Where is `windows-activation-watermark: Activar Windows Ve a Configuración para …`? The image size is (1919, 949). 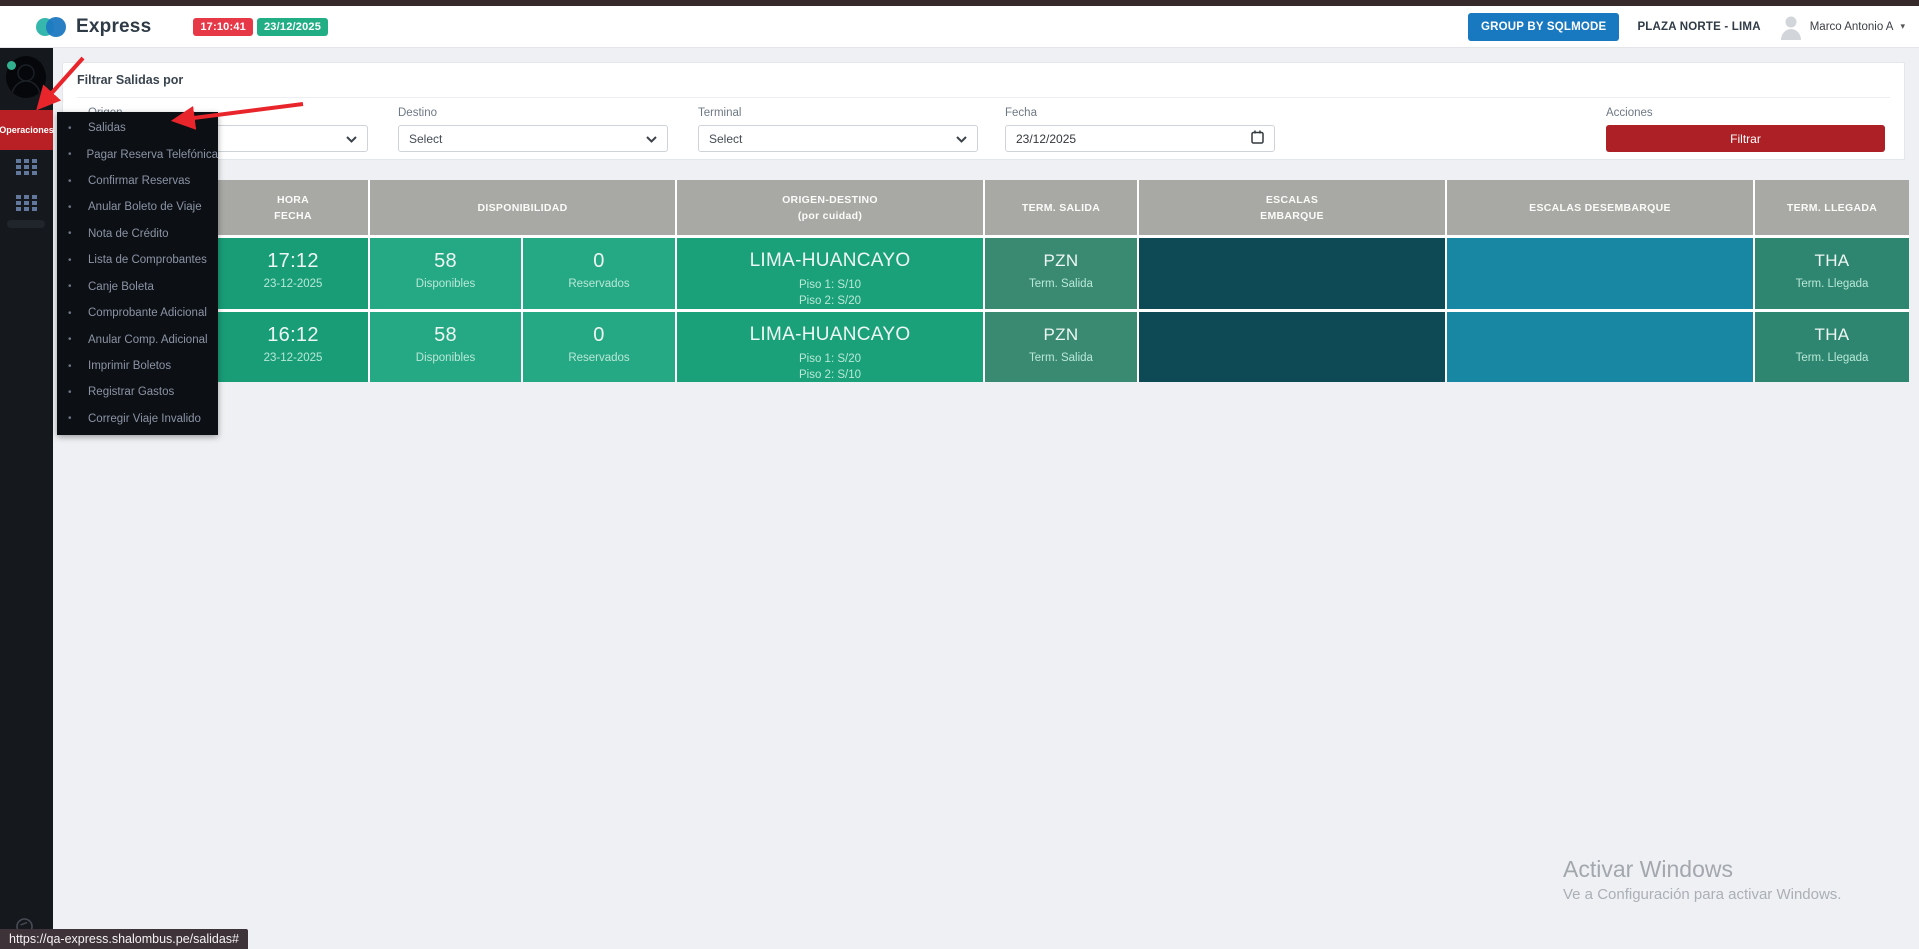 windows-activation-watermark: Activar Windows Ve a Configuración para … is located at coordinates (1702, 879).